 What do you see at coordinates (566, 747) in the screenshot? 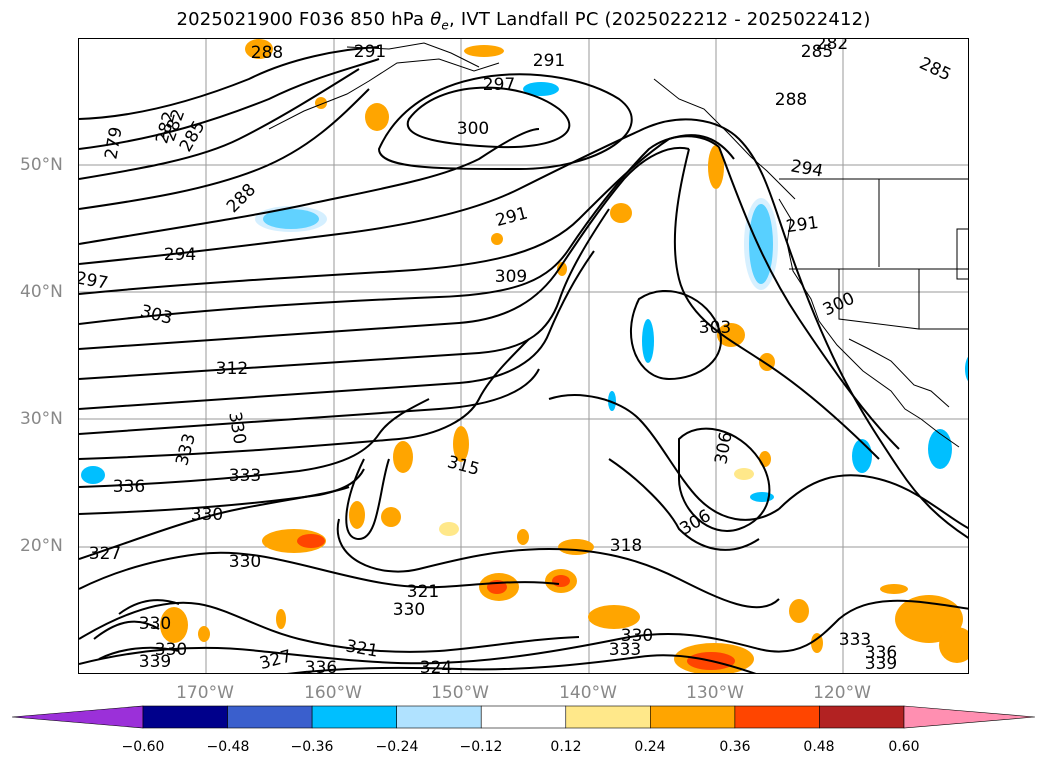
I see `colorbar-tick: 0.12` at bounding box center [566, 747].